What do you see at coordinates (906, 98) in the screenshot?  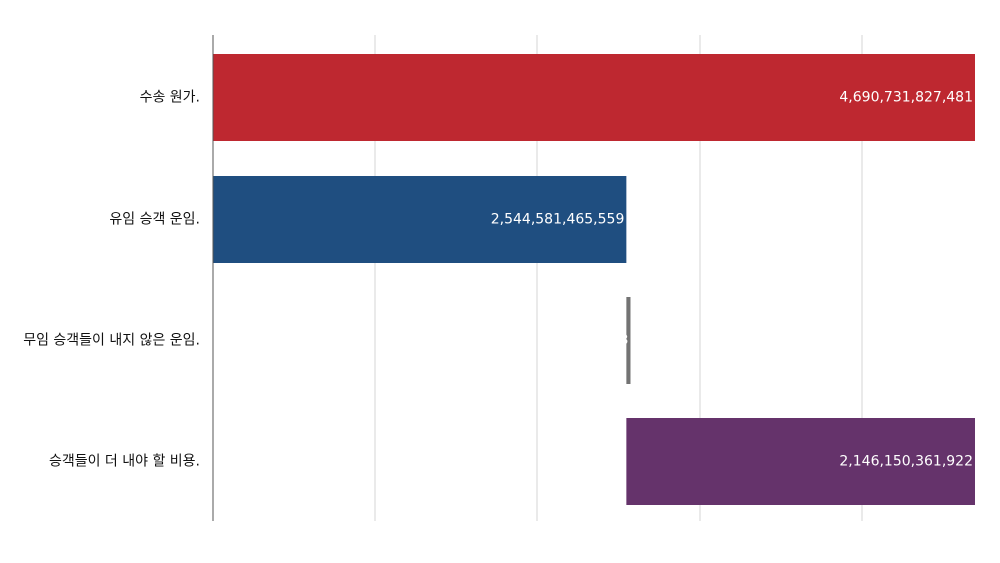 I see `value-label-1: 4,690,731,827,481` at bounding box center [906, 98].